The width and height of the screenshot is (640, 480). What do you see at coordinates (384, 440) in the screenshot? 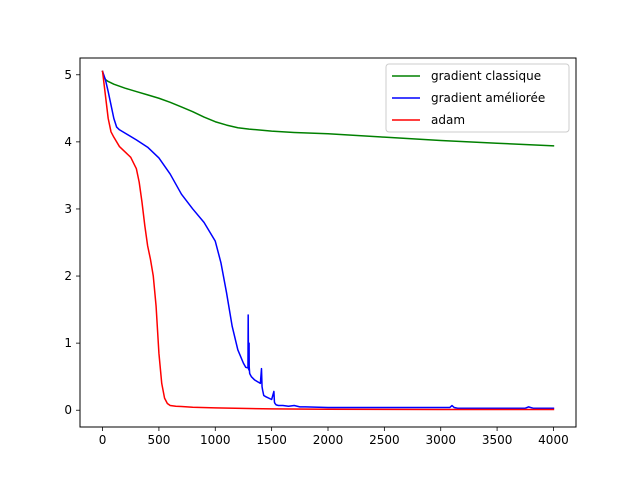
I see `x-tick-label: 2500` at bounding box center [384, 440].